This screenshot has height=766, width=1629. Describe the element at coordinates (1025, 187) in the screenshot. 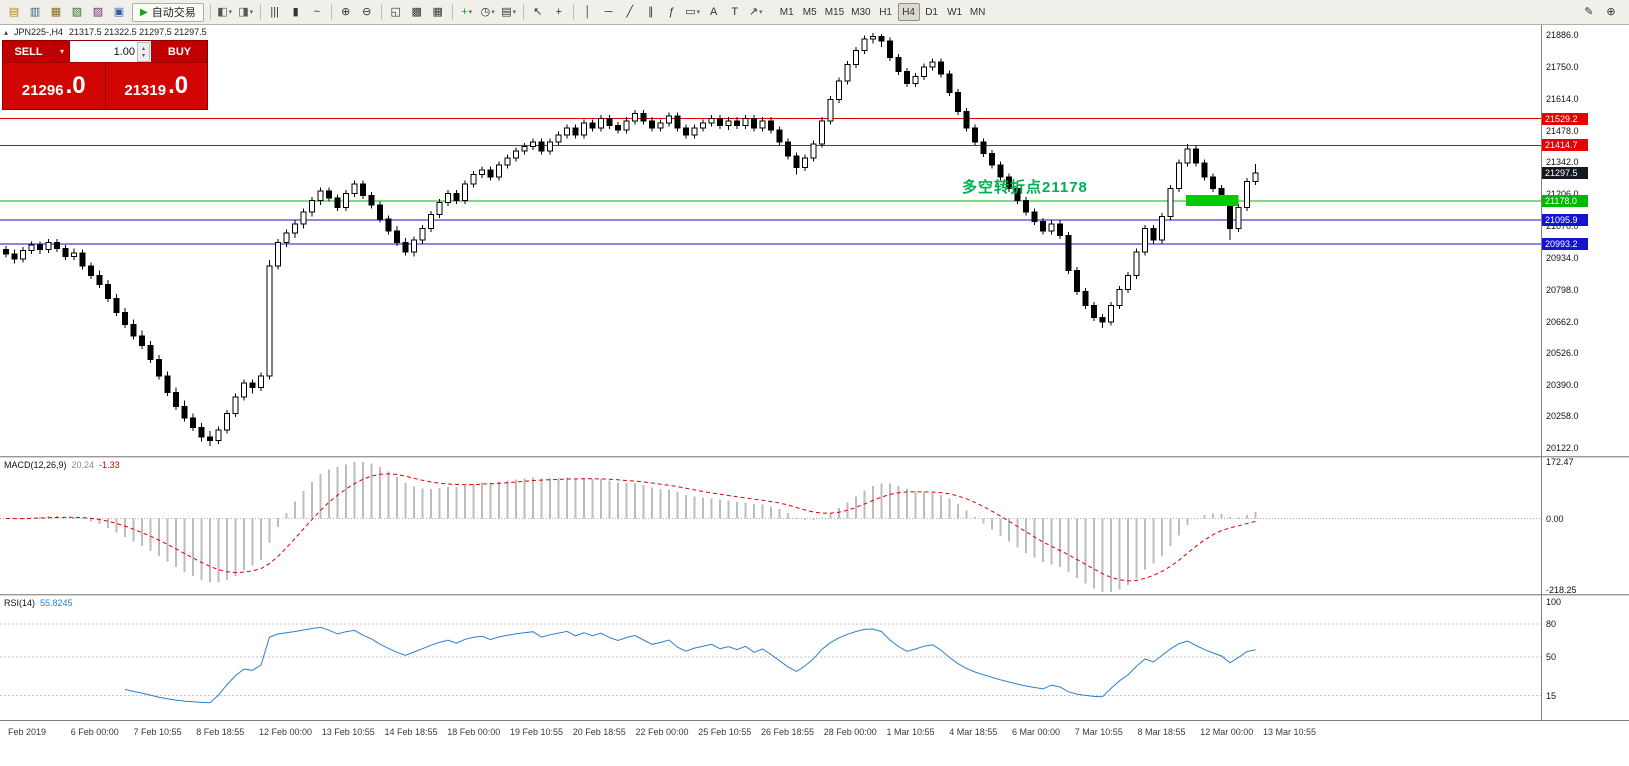

I see `pivot-annotation: 多空转折点21178` at that location.